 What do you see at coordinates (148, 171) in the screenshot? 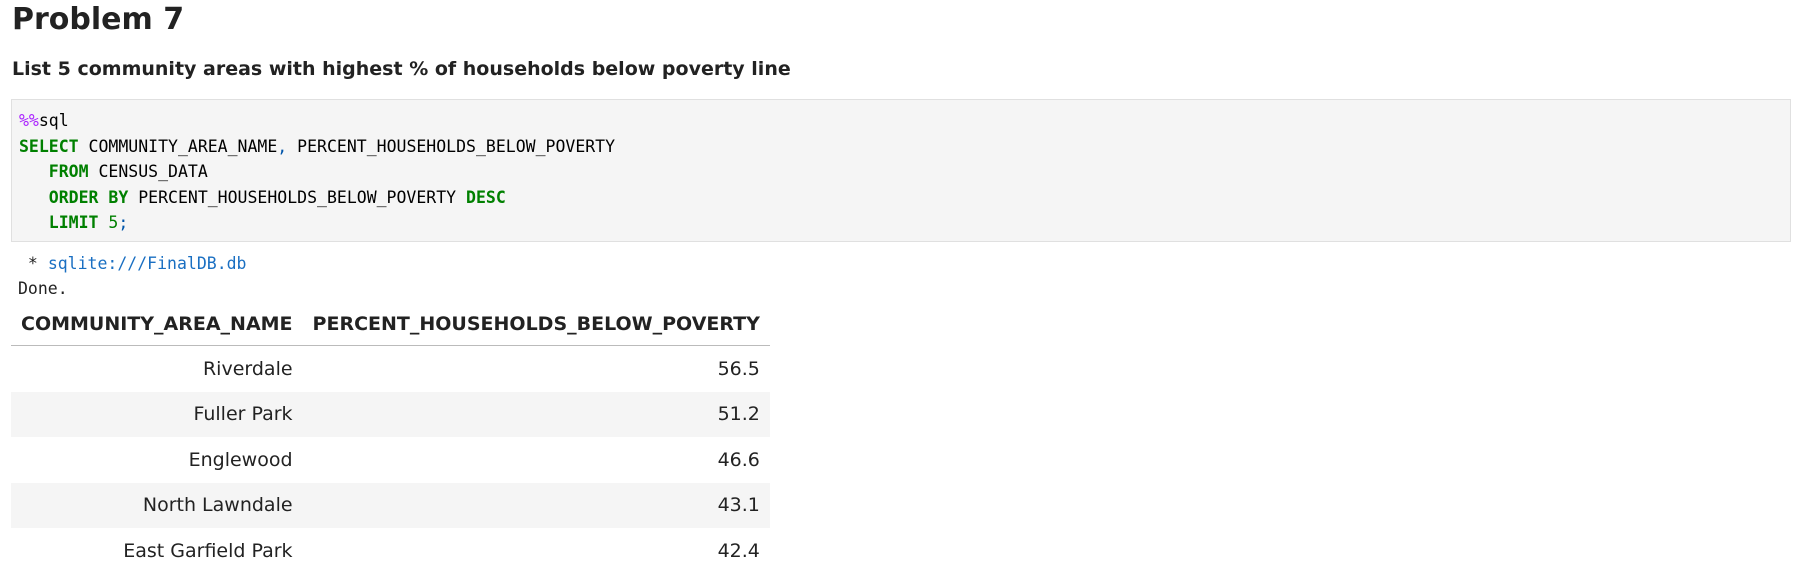
I see `code-token: CENSUS_DATA` at bounding box center [148, 171].